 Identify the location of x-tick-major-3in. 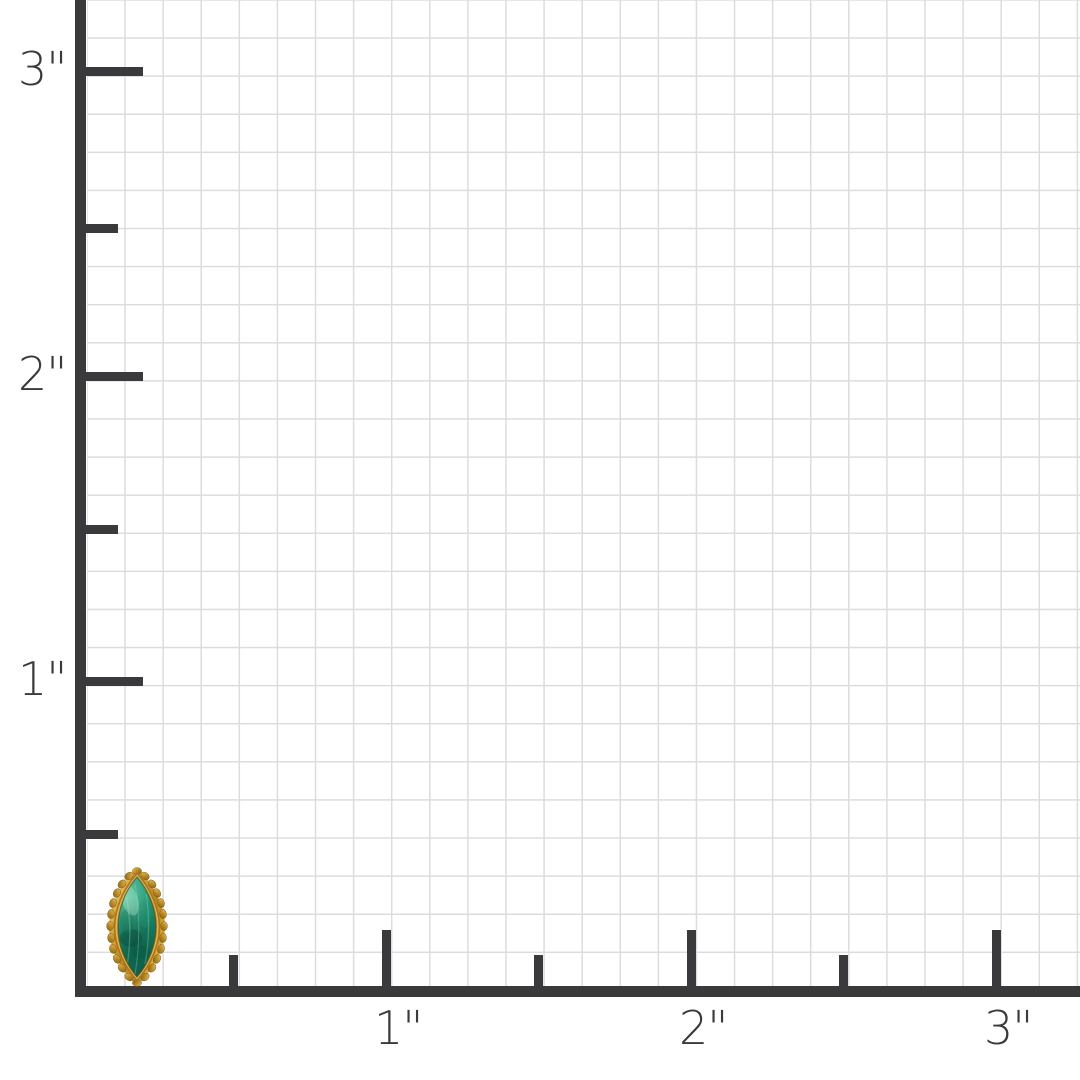
(996, 961).